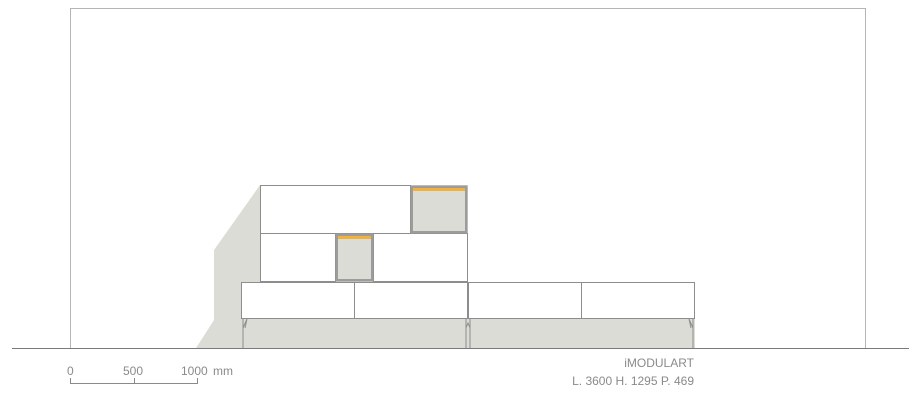 This screenshot has width=909, height=393. Describe the element at coordinates (150, 374) in the screenshot. I see `scale-bar: 0 500 1000 mm` at that location.